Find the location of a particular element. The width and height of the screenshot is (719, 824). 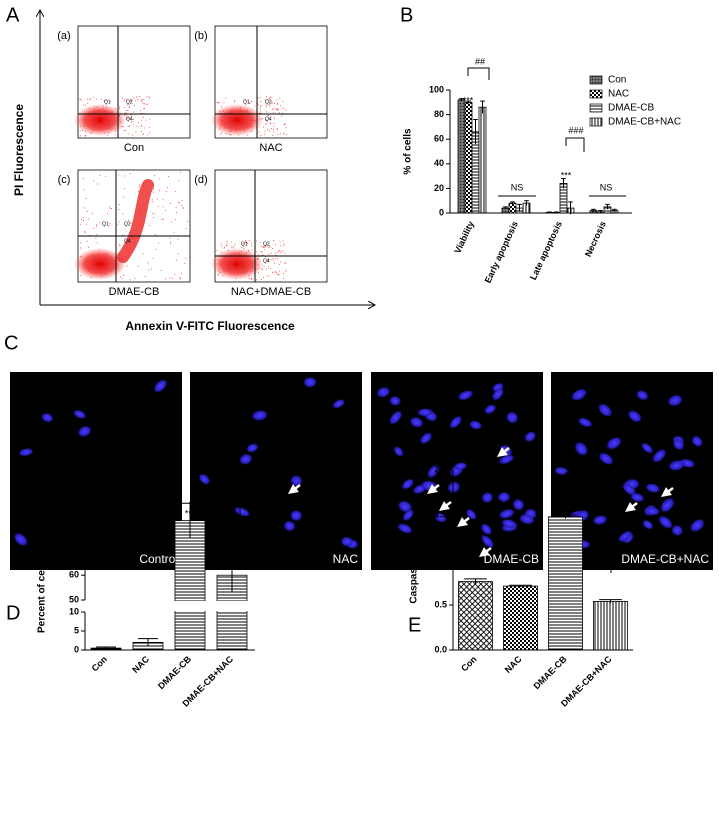

micrograph-label: DMAE-CB is located at coordinates (511, 559).